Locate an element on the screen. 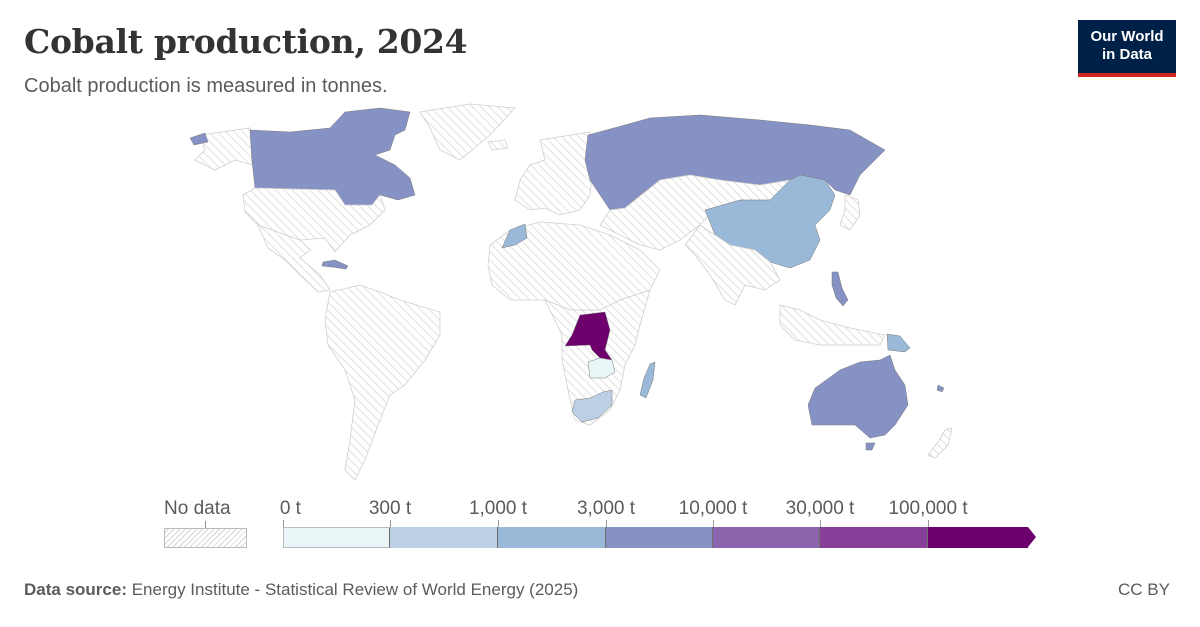  legend-label-100000: 100,000 t is located at coordinates (928, 508).